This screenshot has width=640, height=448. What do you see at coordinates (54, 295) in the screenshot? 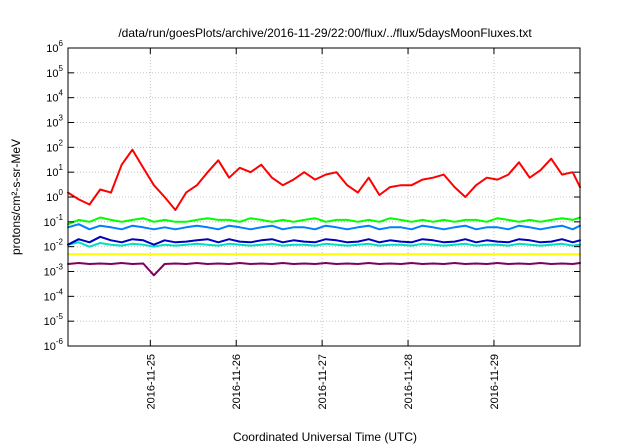
I see `y-tick-label: 10⁻⁴` at bounding box center [54, 295].